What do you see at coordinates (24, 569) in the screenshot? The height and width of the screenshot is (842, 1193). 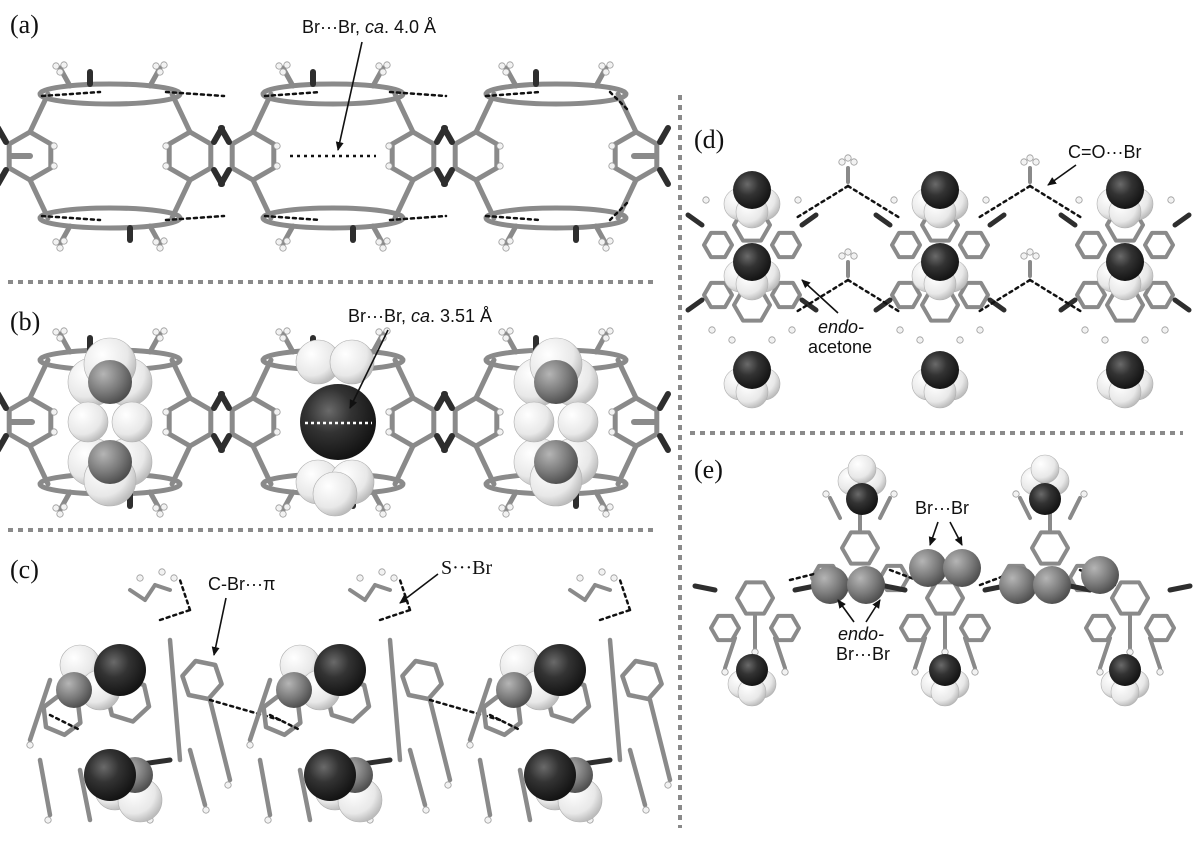 I see `panel-label-c: (c)` at bounding box center [24, 569].